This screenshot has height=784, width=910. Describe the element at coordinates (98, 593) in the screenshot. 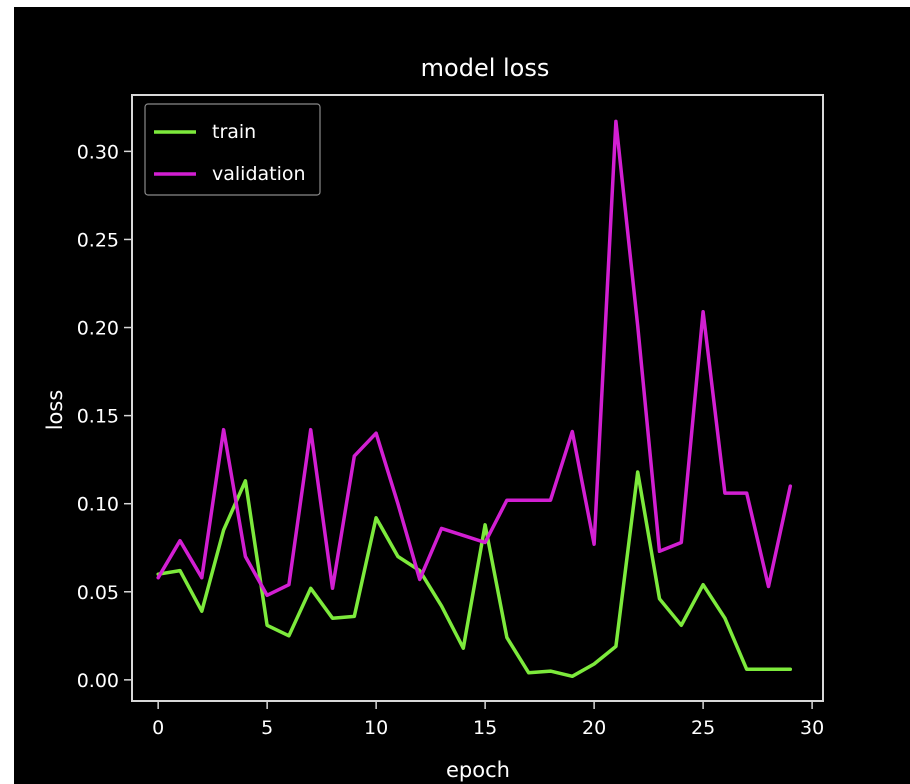

I see `y-tick-label: 0.05` at that location.